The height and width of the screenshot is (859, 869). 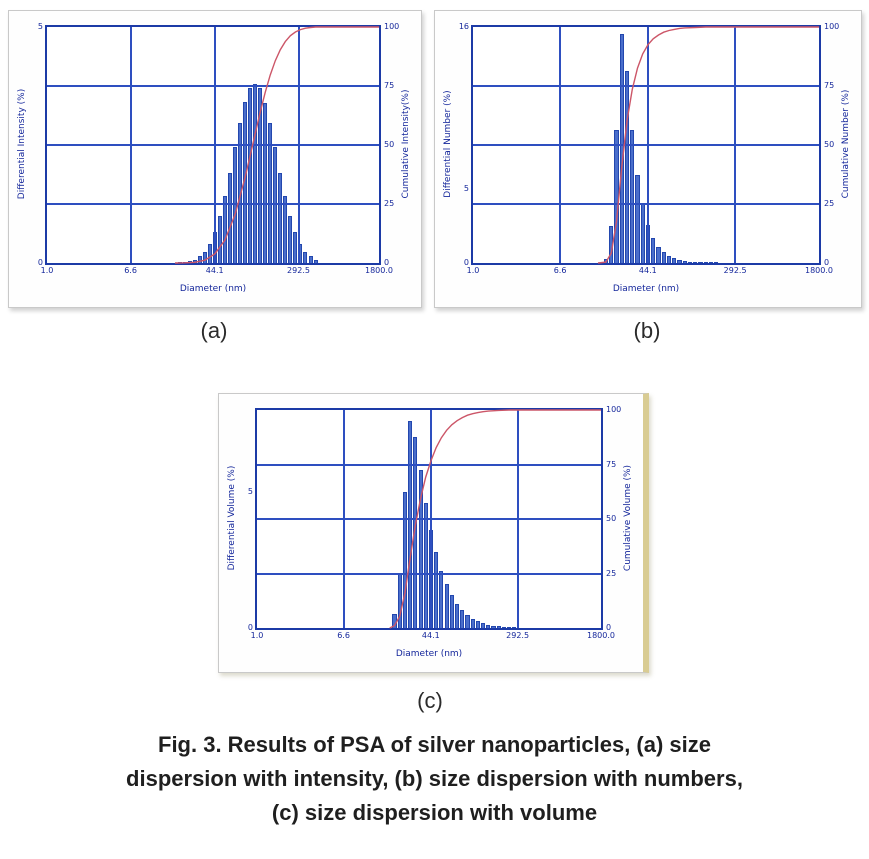 What do you see at coordinates (250, 491) in the screenshot?
I see `left-tick-label: 5` at bounding box center [250, 491].